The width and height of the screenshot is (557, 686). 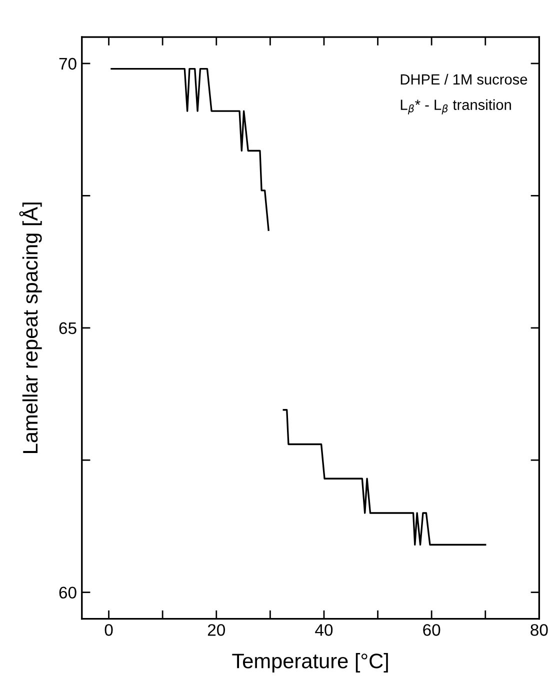 What do you see at coordinates (455, 106) in the screenshot?
I see `annotation: L$_{β}$* - L$_{β}$ transition` at bounding box center [455, 106].